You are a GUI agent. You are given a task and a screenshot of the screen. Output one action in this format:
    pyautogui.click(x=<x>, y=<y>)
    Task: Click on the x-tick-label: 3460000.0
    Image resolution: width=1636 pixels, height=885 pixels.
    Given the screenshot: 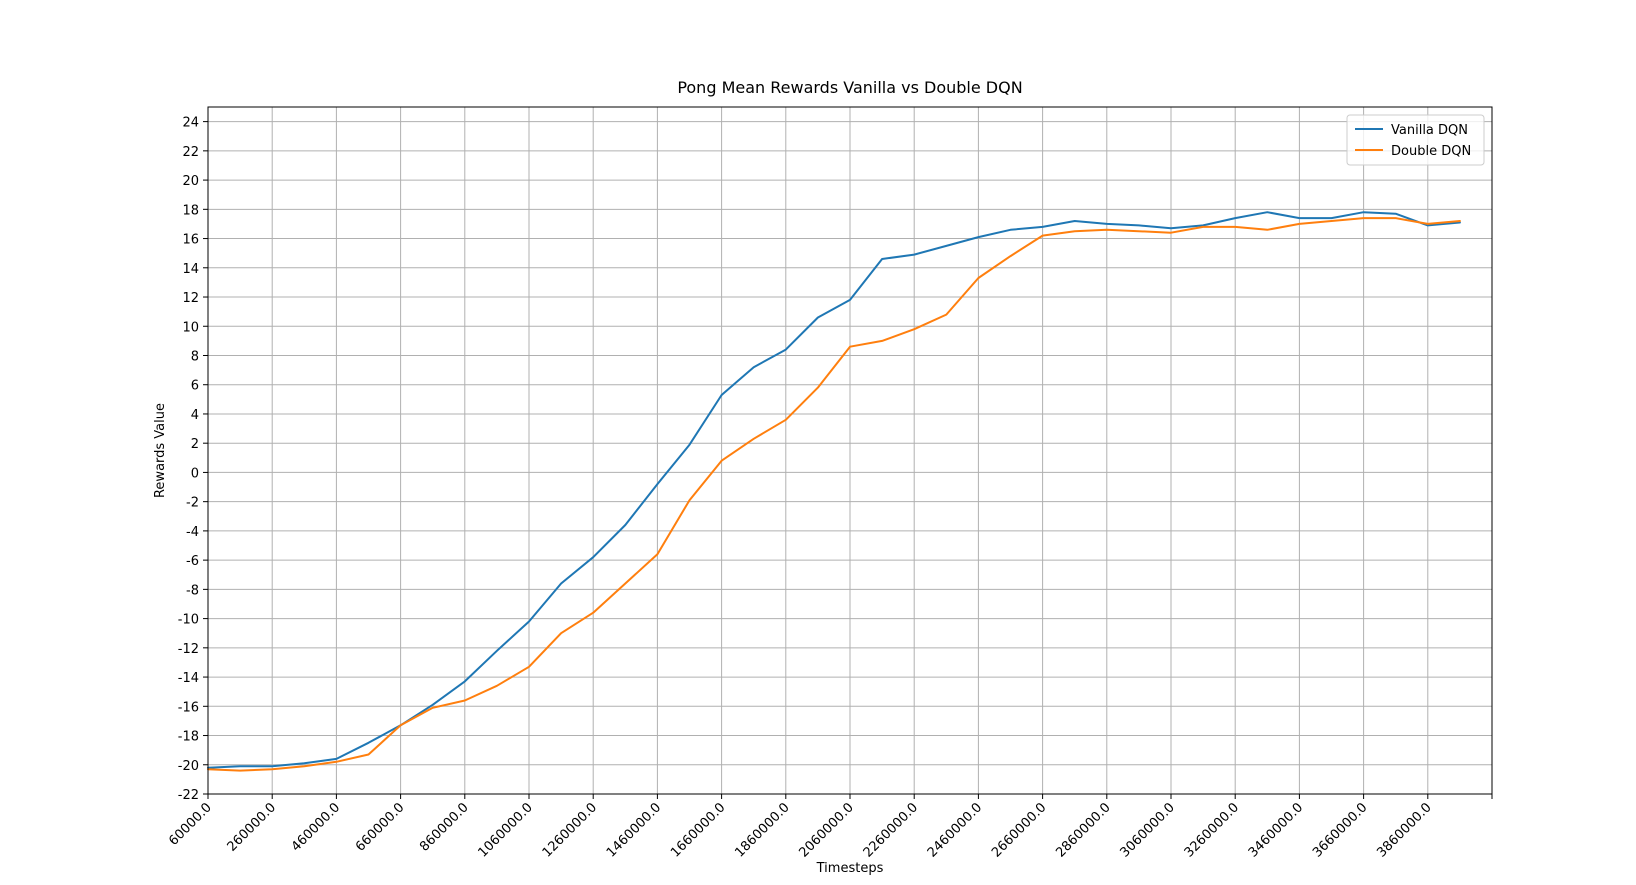 What is the action you would take?
    pyautogui.click(x=1276, y=830)
    